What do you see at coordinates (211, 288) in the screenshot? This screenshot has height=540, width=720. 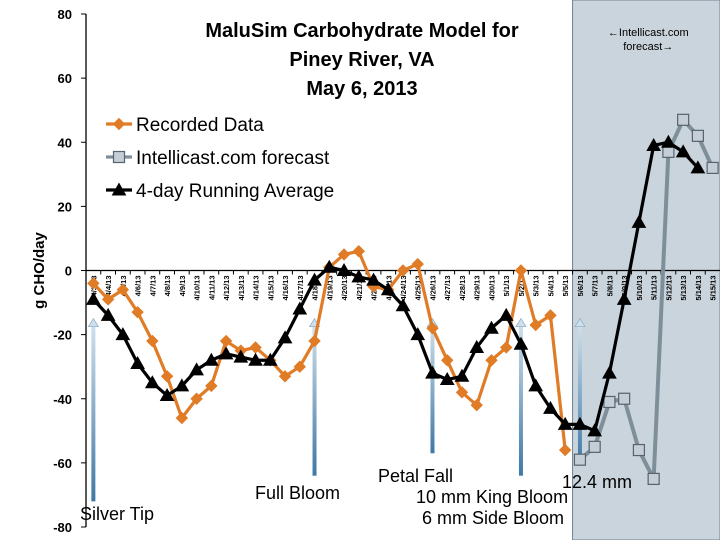 I see `x-tick-label: 4/11/13` at bounding box center [211, 288].